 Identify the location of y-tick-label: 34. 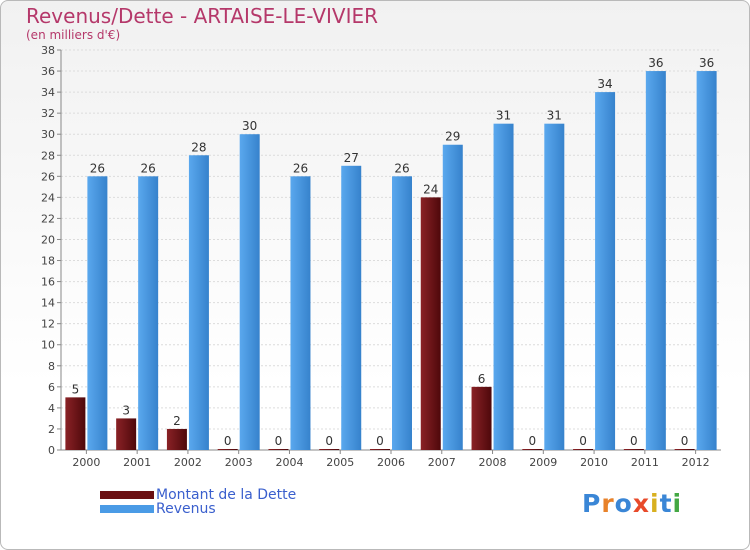
(48, 92).